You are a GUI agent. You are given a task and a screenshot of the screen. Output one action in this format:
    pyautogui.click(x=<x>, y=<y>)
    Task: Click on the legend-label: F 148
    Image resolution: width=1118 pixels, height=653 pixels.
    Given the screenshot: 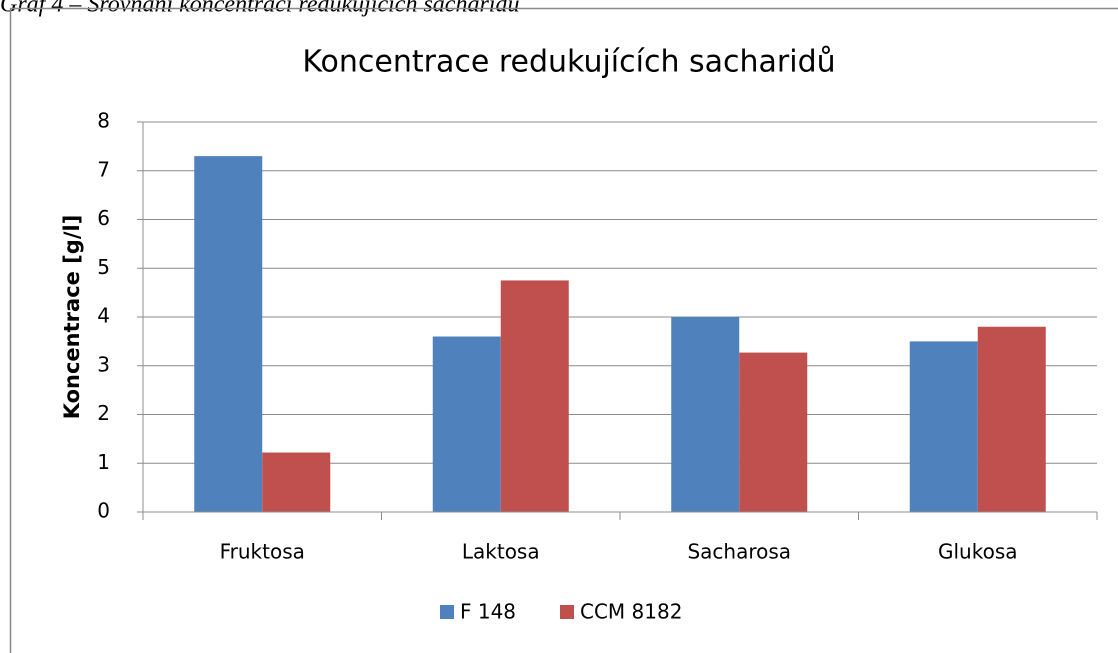 What is the action you would take?
    pyautogui.click(x=488, y=612)
    